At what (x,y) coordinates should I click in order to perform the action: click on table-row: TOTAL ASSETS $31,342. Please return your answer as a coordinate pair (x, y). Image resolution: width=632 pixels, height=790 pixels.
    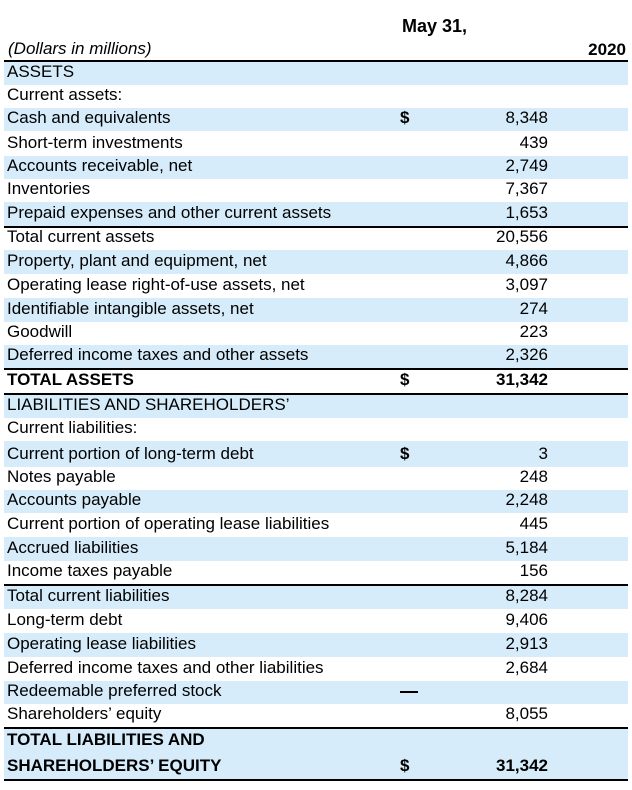
    Looking at the image, I should click on (316, 381).